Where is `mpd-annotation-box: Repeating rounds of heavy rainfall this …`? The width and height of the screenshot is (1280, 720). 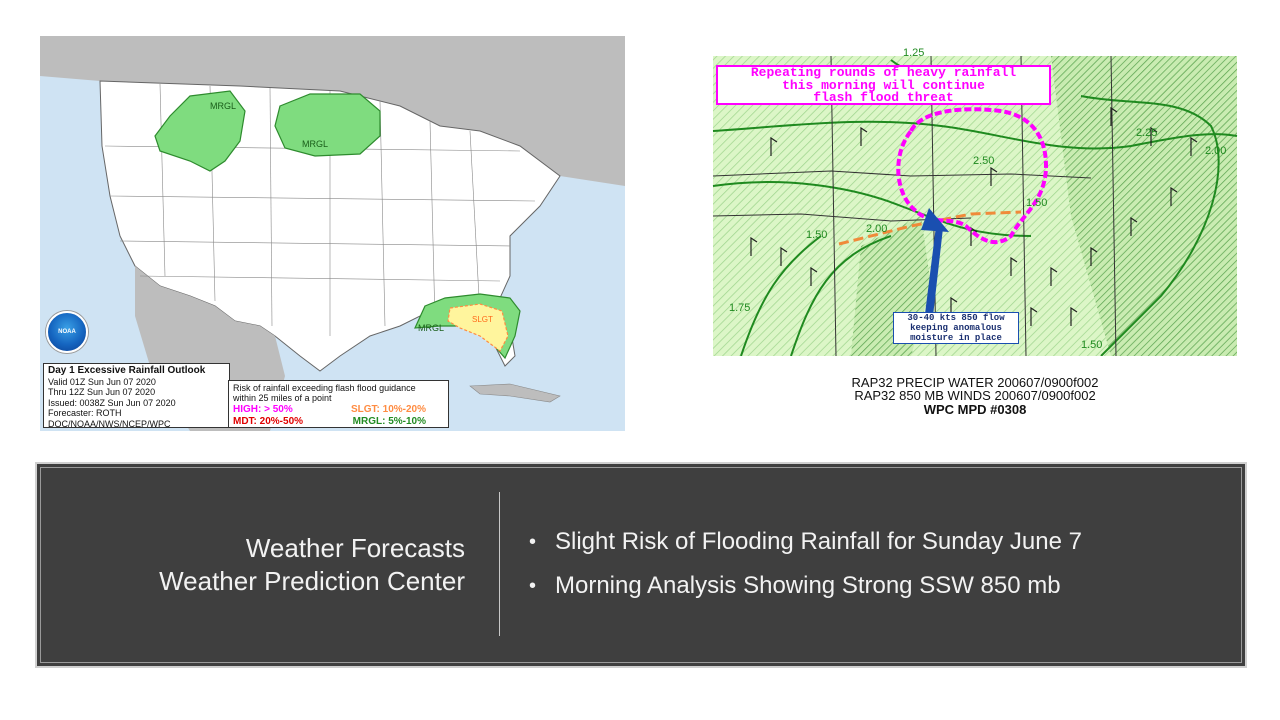 mpd-annotation-box: Repeating rounds of heavy rainfall this … is located at coordinates (883, 85).